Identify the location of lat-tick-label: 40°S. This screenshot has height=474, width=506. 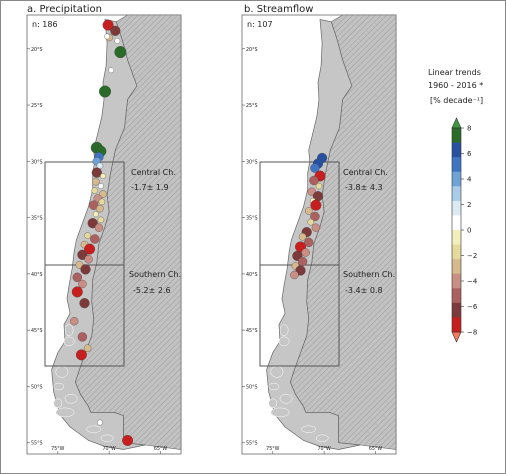
(252, 275).